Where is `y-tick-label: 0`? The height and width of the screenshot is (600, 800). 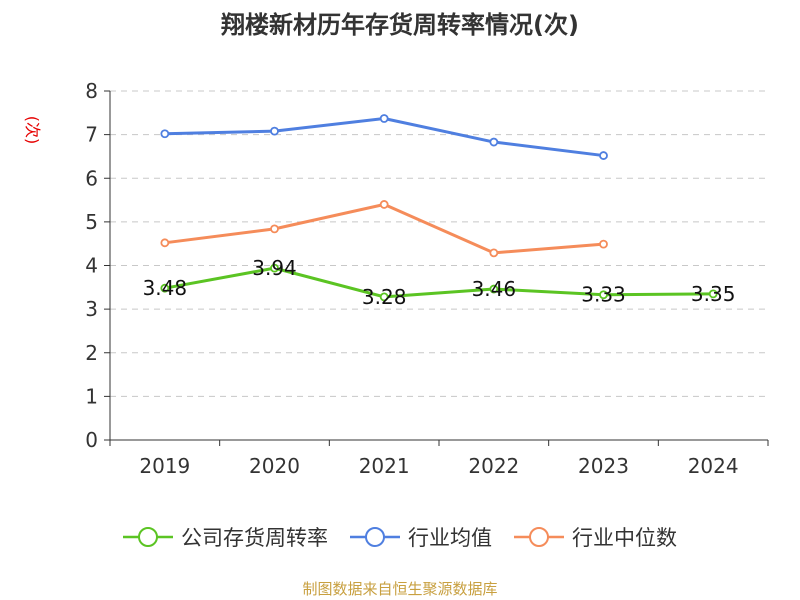
y-tick-label: 0 is located at coordinates (91, 440).